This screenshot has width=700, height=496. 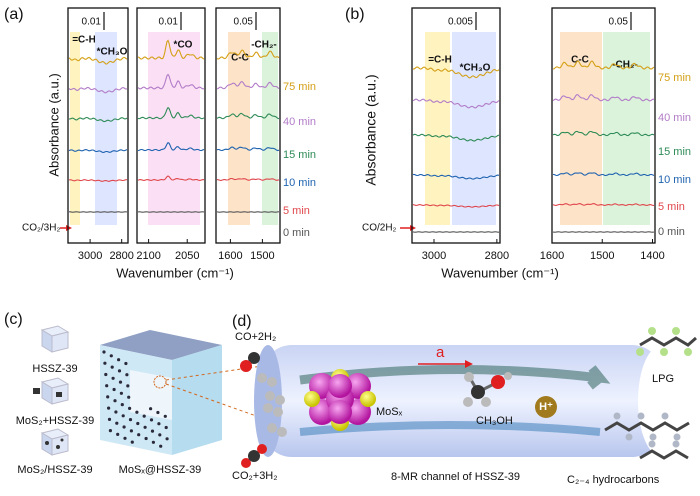 What do you see at coordinates (355, 14) in the screenshot?
I see `panel-label: (b)` at bounding box center [355, 14].